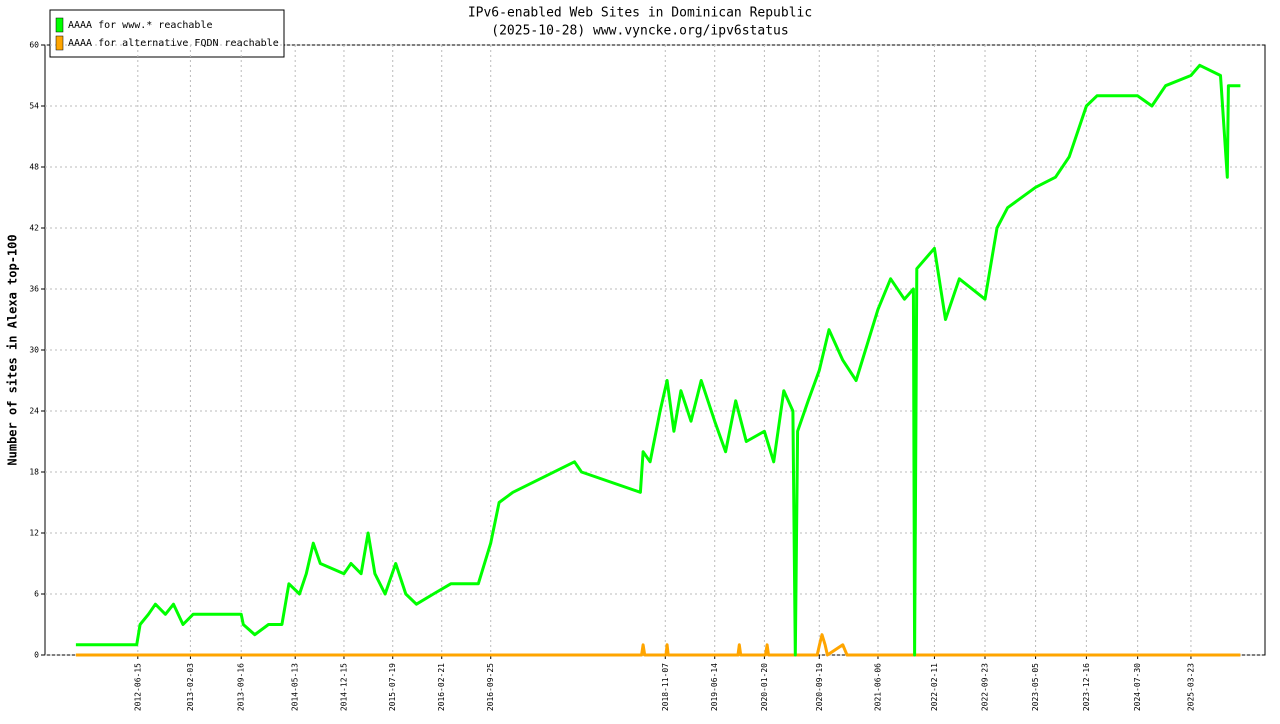 The image size is (1280, 724). Describe the element at coordinates (934, 687) in the screenshot. I see `x-tick-label: 2022-02-11` at that location.